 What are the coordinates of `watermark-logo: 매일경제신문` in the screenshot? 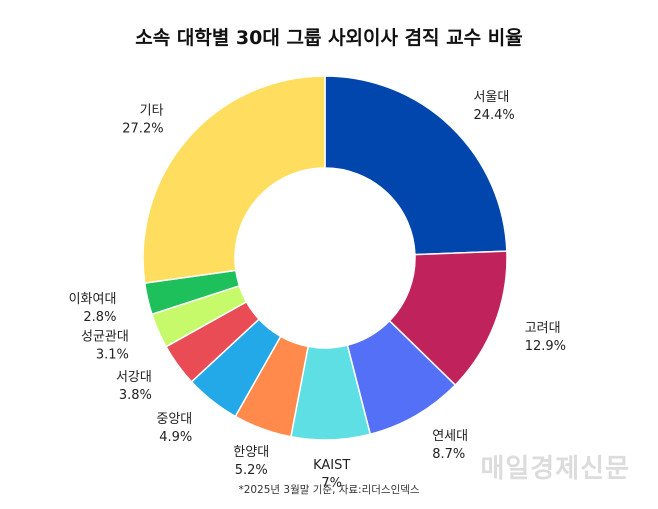 It's located at (555, 469).